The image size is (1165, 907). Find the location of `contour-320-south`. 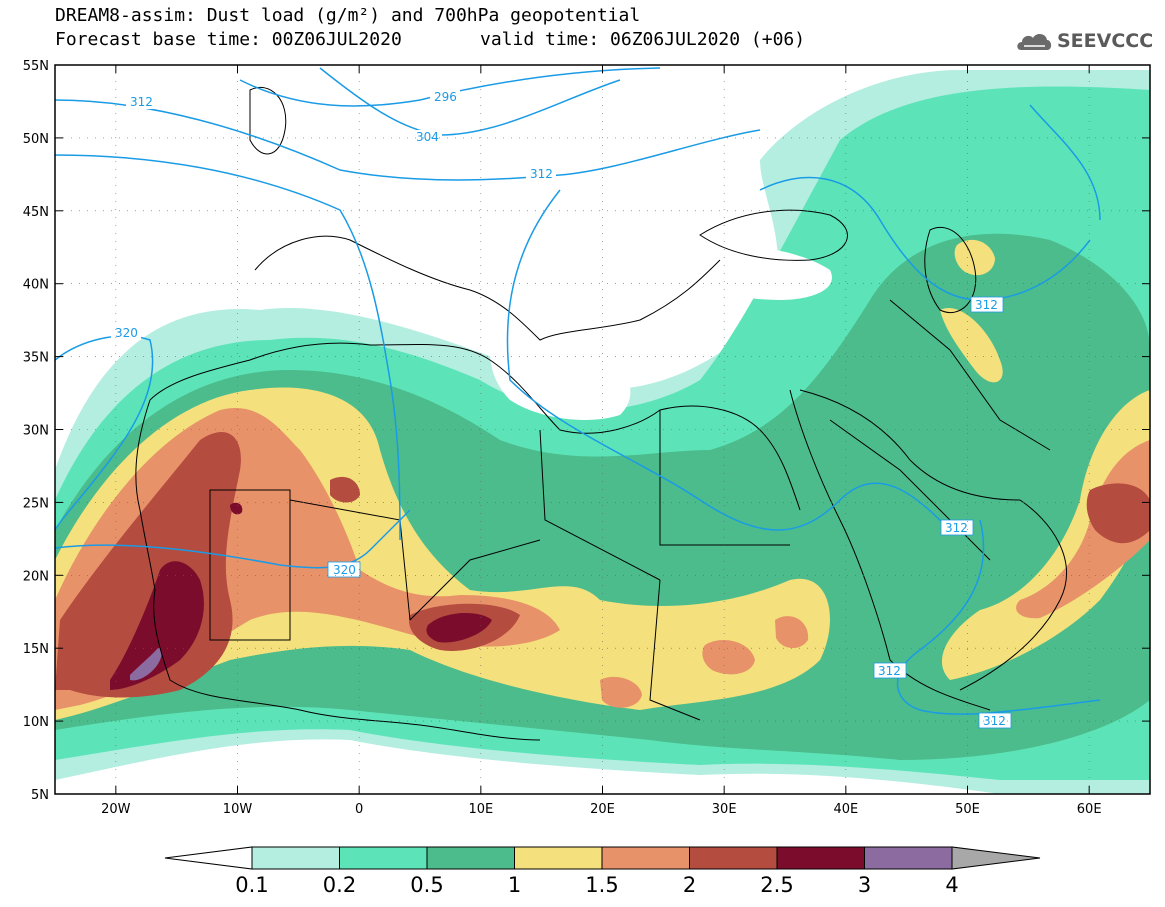

contour-320-south is located at coordinates (233, 539).